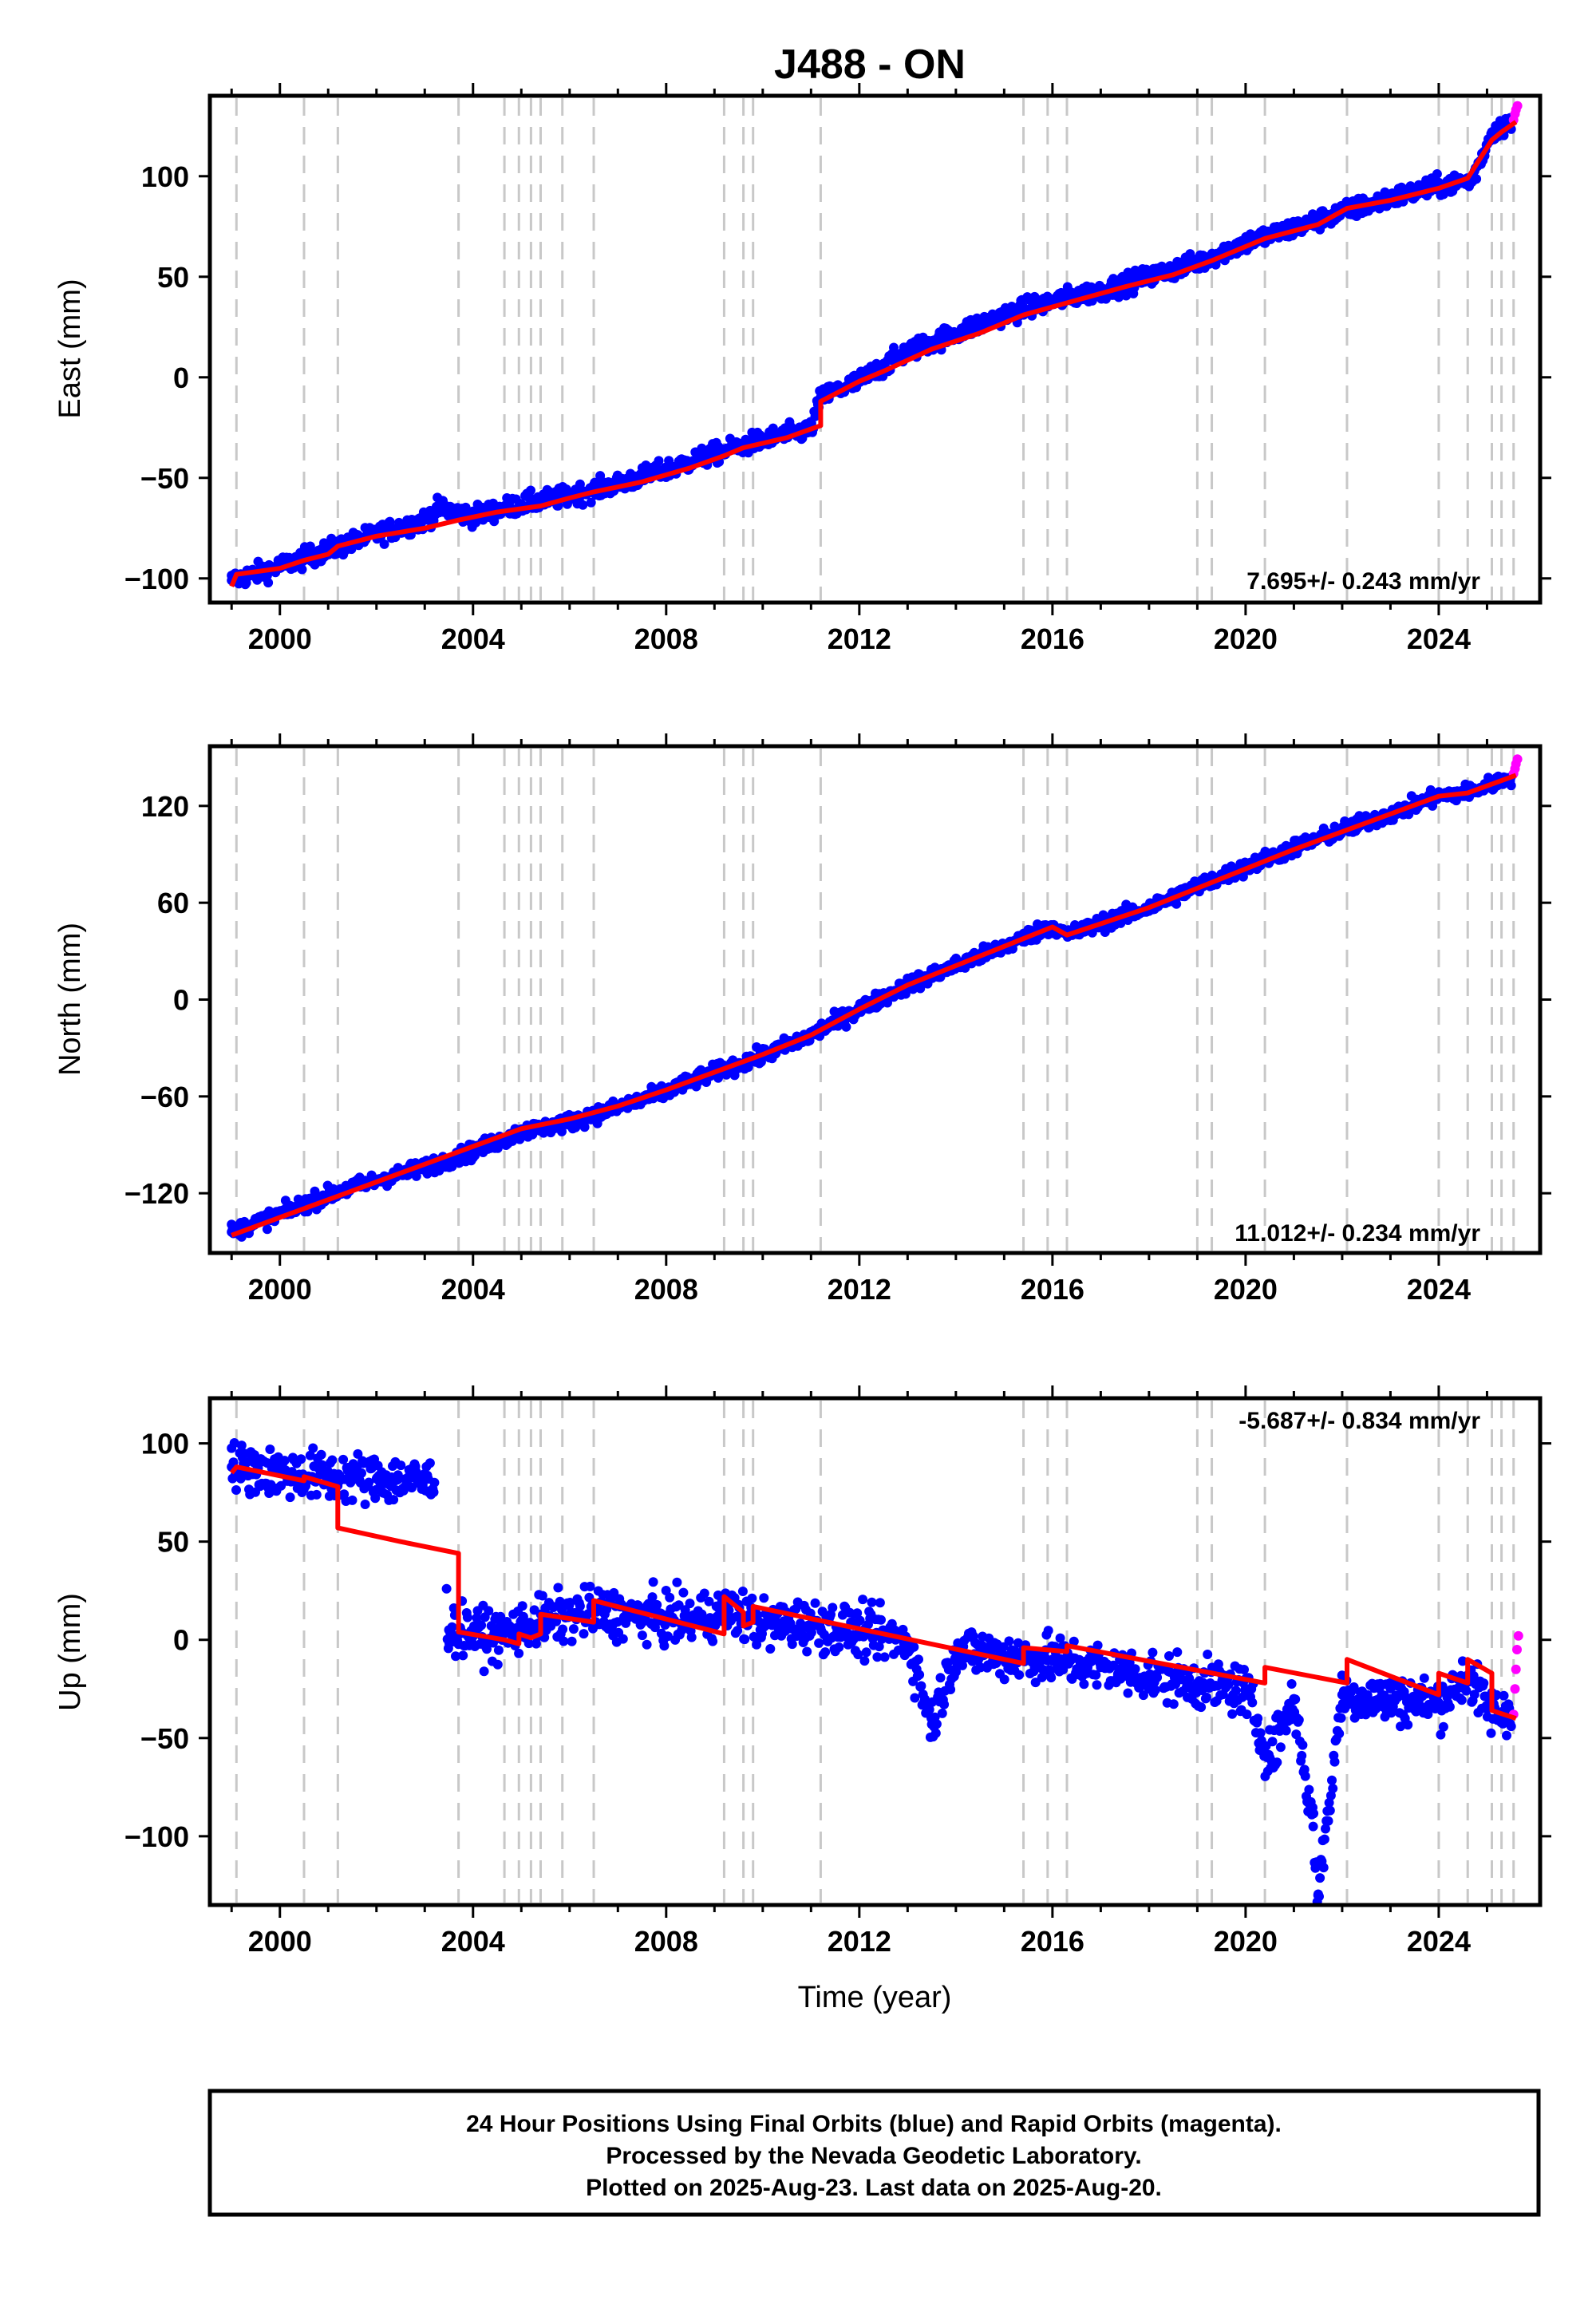 The height and width of the screenshot is (2316, 1596). I want to click on up-rate-label: -5.687+/- 0.834 mm/yr, so click(1359, 1421).